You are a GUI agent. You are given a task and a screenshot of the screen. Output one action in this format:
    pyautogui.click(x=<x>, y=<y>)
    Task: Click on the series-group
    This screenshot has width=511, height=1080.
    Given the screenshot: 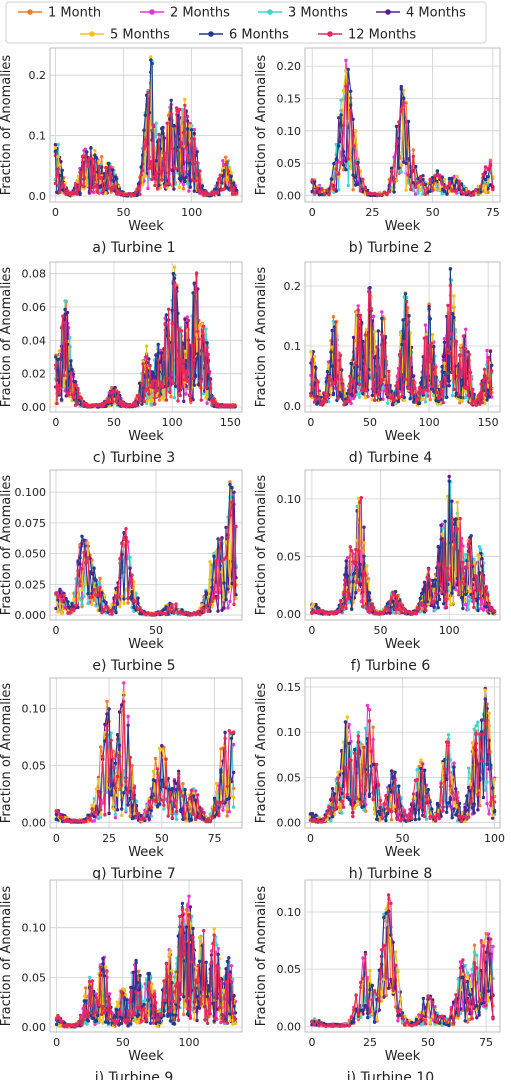 What is the action you would take?
    pyautogui.click(x=146, y=548)
    